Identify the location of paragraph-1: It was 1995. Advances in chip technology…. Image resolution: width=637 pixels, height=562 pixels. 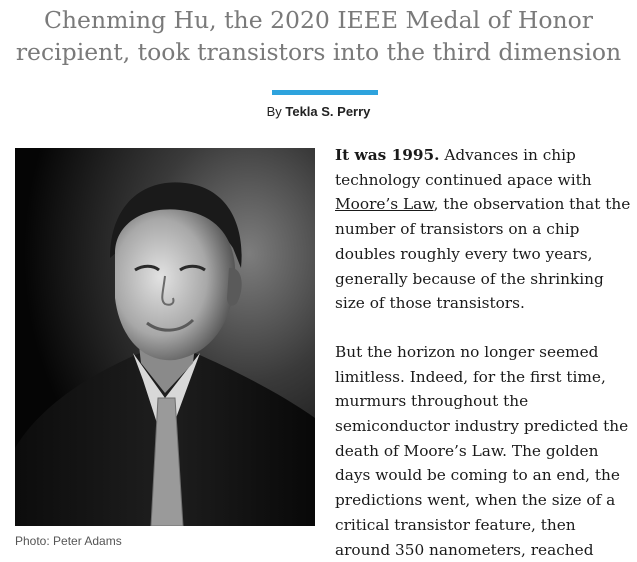
(485, 229).